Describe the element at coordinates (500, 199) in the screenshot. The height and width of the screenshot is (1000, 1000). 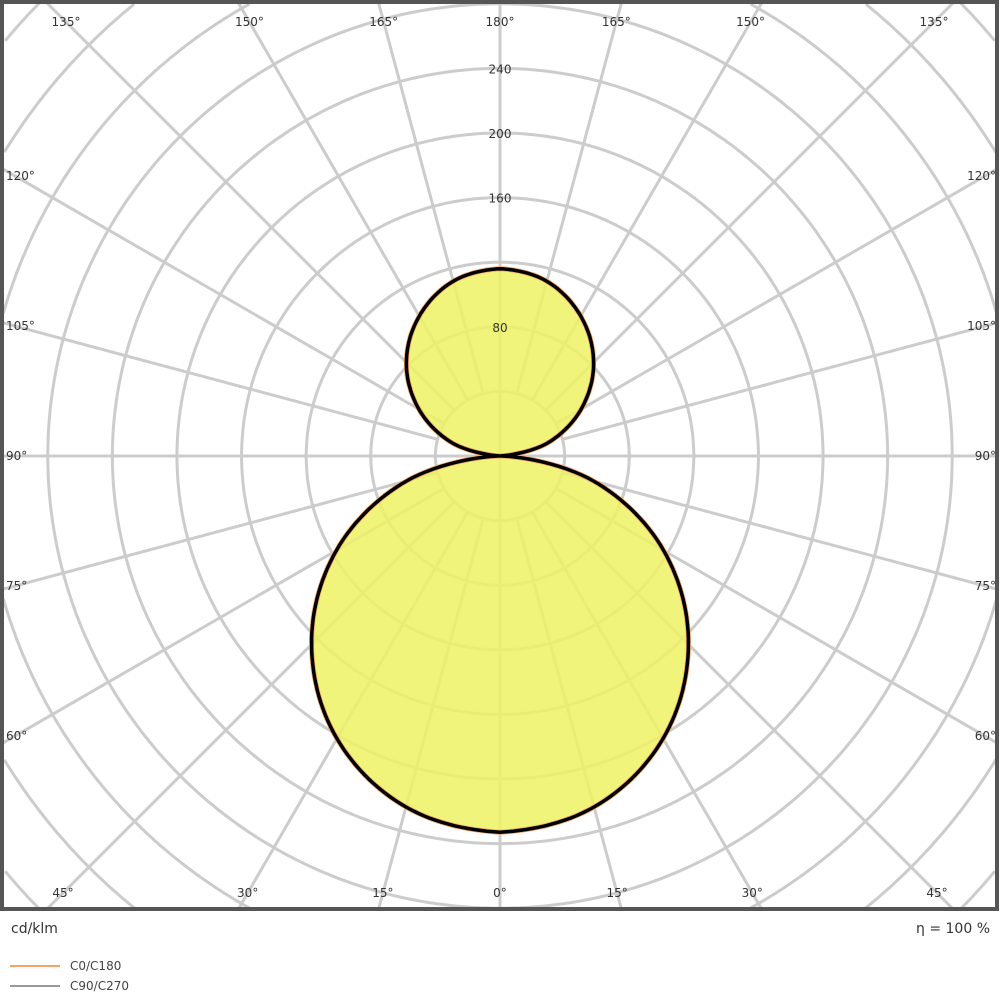
I see `radial-tick-label: 160` at that location.